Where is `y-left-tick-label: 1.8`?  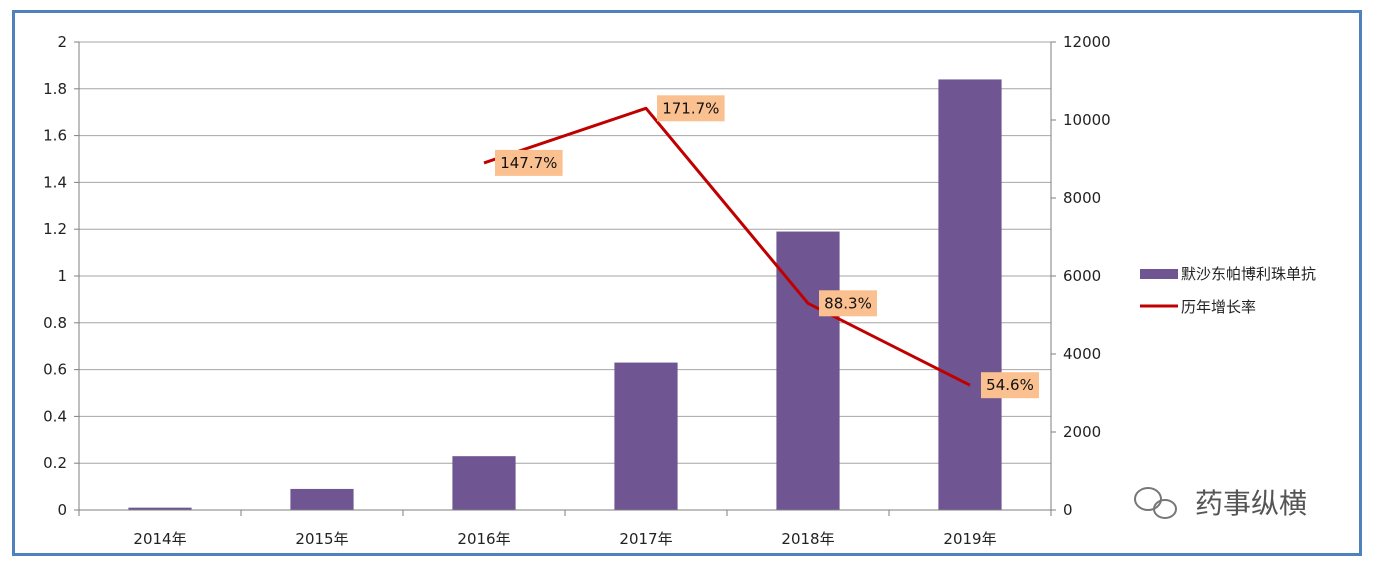 y-left-tick-label: 1.8 is located at coordinates (55, 89).